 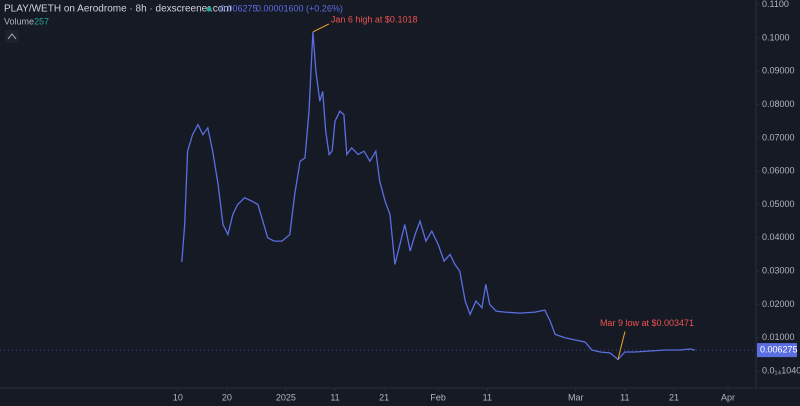 What do you see at coordinates (778, 171) in the screenshot?
I see `y-tick-label: 0.06000` at bounding box center [778, 171].